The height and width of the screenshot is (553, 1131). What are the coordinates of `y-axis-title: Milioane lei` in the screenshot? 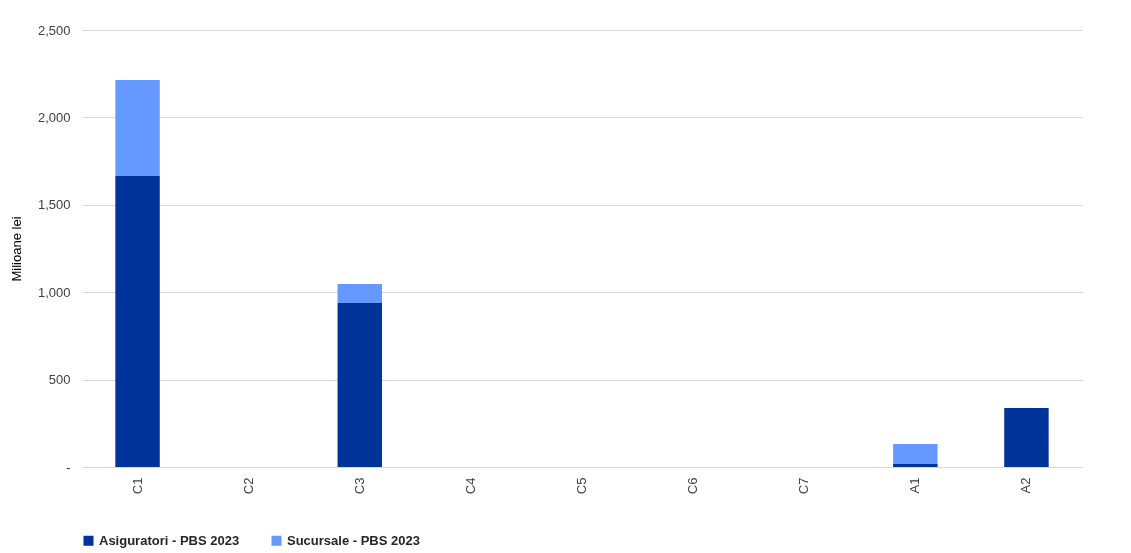 It's located at (16, 249).